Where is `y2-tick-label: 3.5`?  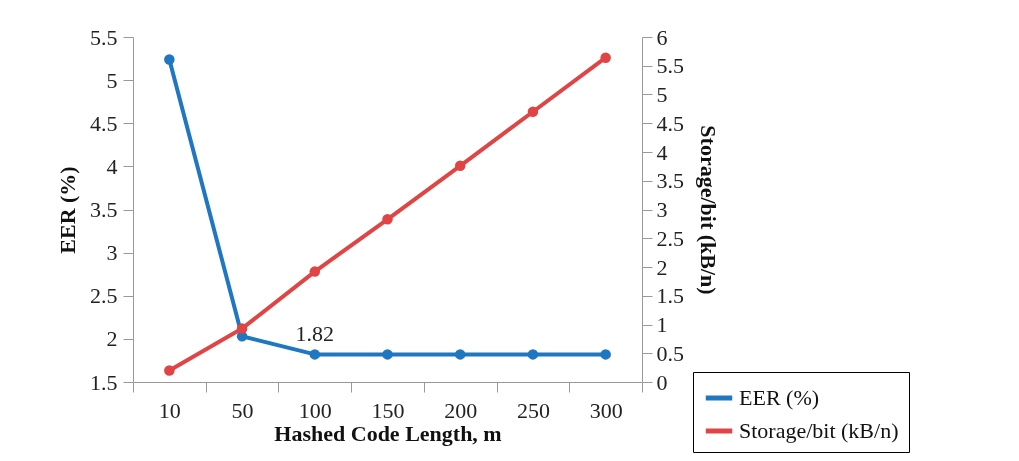 y2-tick-label: 3.5 is located at coordinates (670, 181).